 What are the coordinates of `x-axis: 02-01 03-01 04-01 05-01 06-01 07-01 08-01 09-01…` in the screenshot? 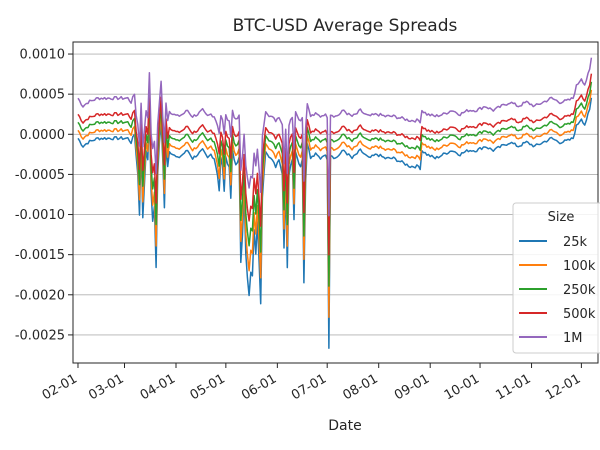 It's located at (311, 383).